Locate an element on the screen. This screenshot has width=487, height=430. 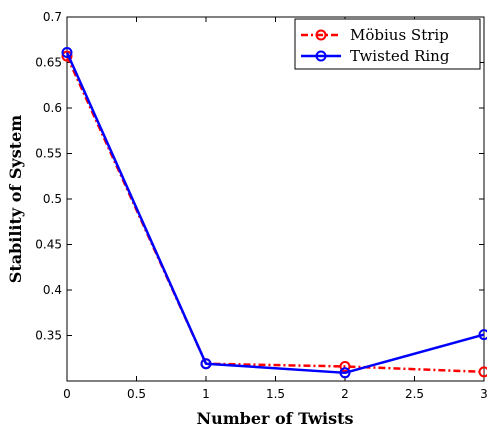
y-tick-label: 0.6 is located at coordinates (52, 108).